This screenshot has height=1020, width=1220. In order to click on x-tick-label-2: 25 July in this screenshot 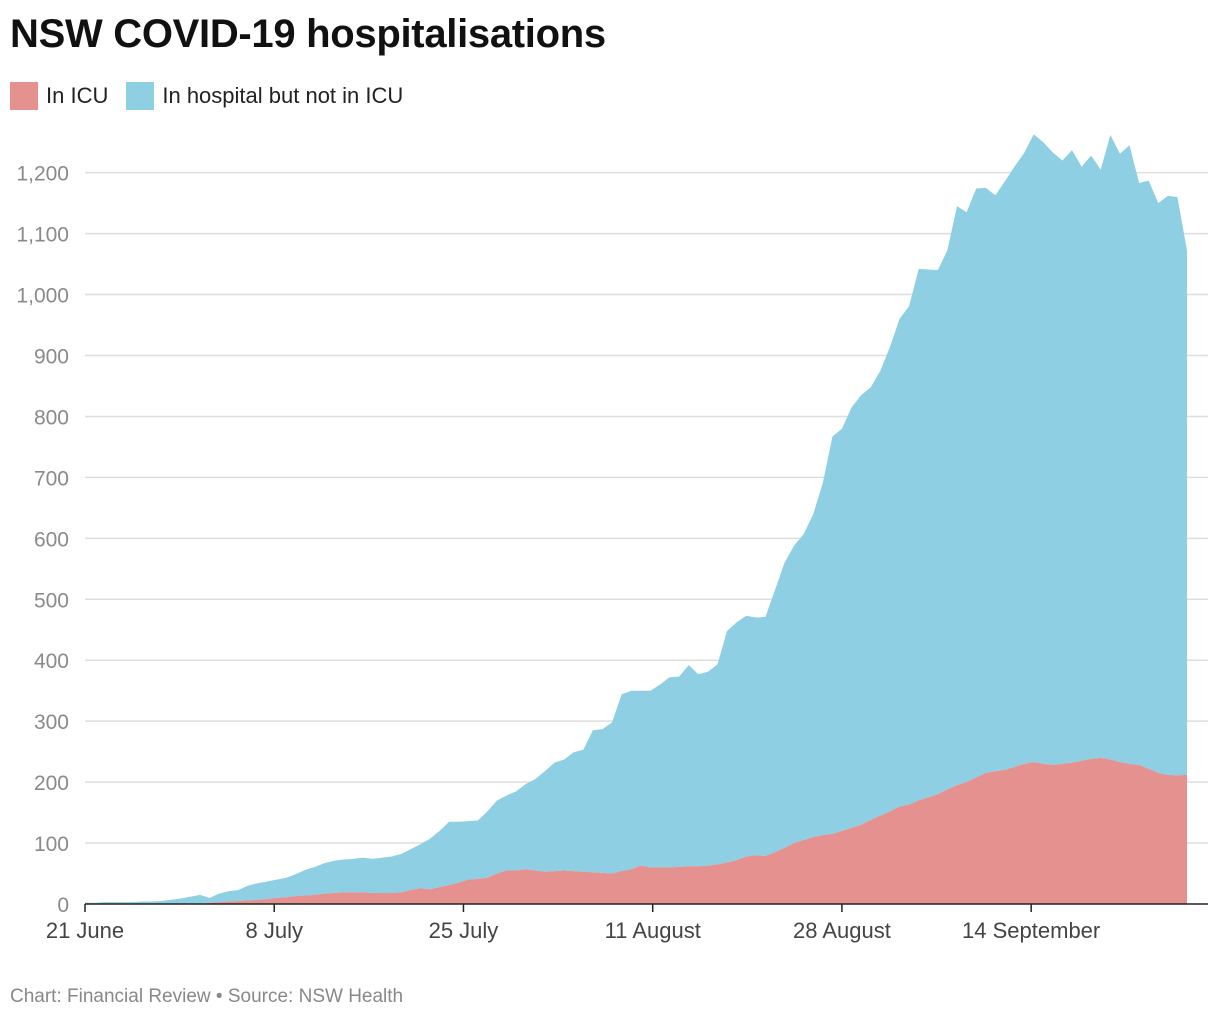, I will do `click(464, 930)`.